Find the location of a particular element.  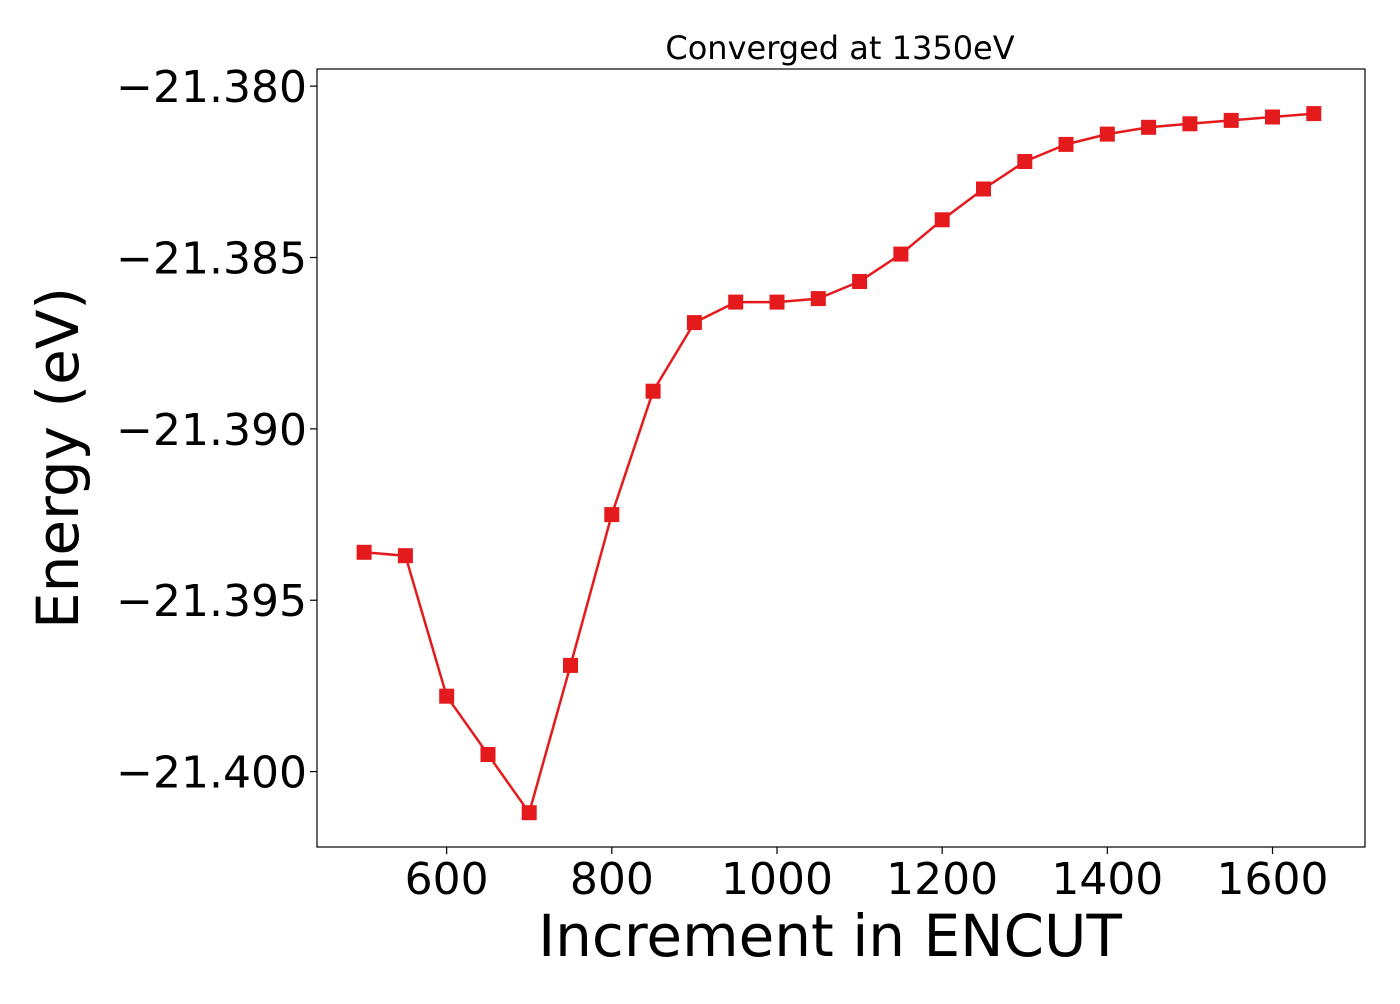

y-tick-label: −21.385 is located at coordinates (211, 259).